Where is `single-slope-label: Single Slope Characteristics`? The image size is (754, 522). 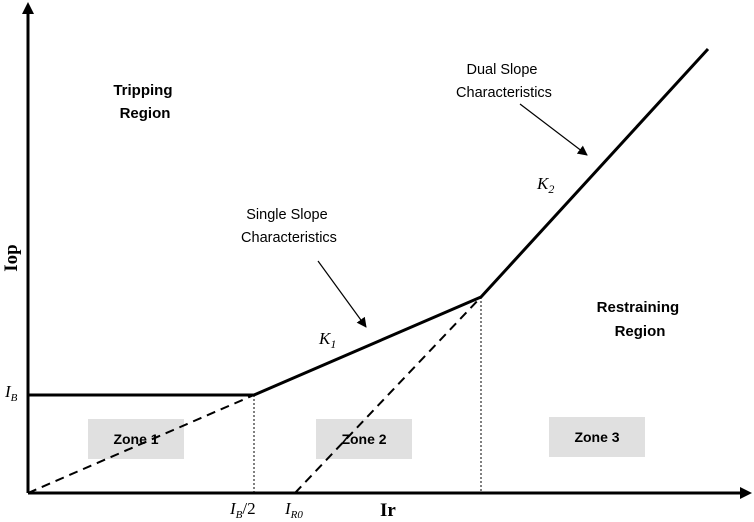 single-slope-label: Single Slope Characteristics is located at coordinates (289, 226).